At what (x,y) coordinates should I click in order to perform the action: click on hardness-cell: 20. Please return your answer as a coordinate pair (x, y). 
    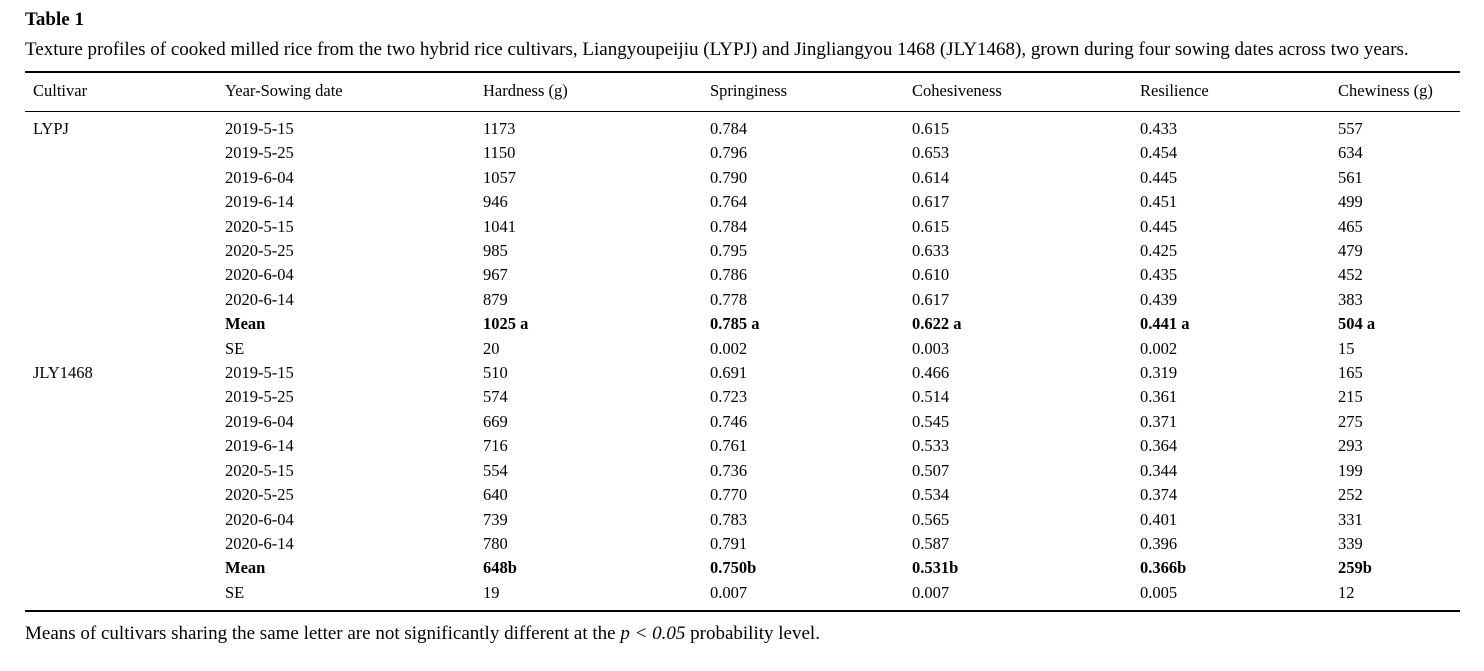
    Looking at the image, I should click on (491, 348).